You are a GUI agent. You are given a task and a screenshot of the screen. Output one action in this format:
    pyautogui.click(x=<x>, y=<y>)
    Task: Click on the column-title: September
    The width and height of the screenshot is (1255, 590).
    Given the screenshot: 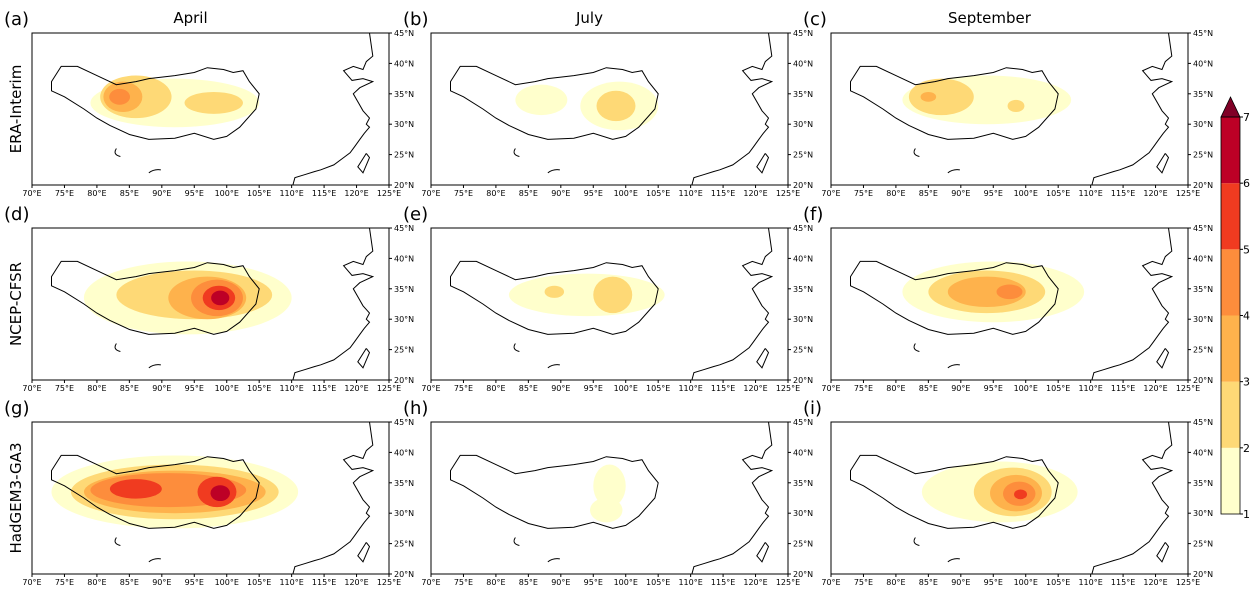 What is the action you would take?
    pyautogui.click(x=990, y=18)
    